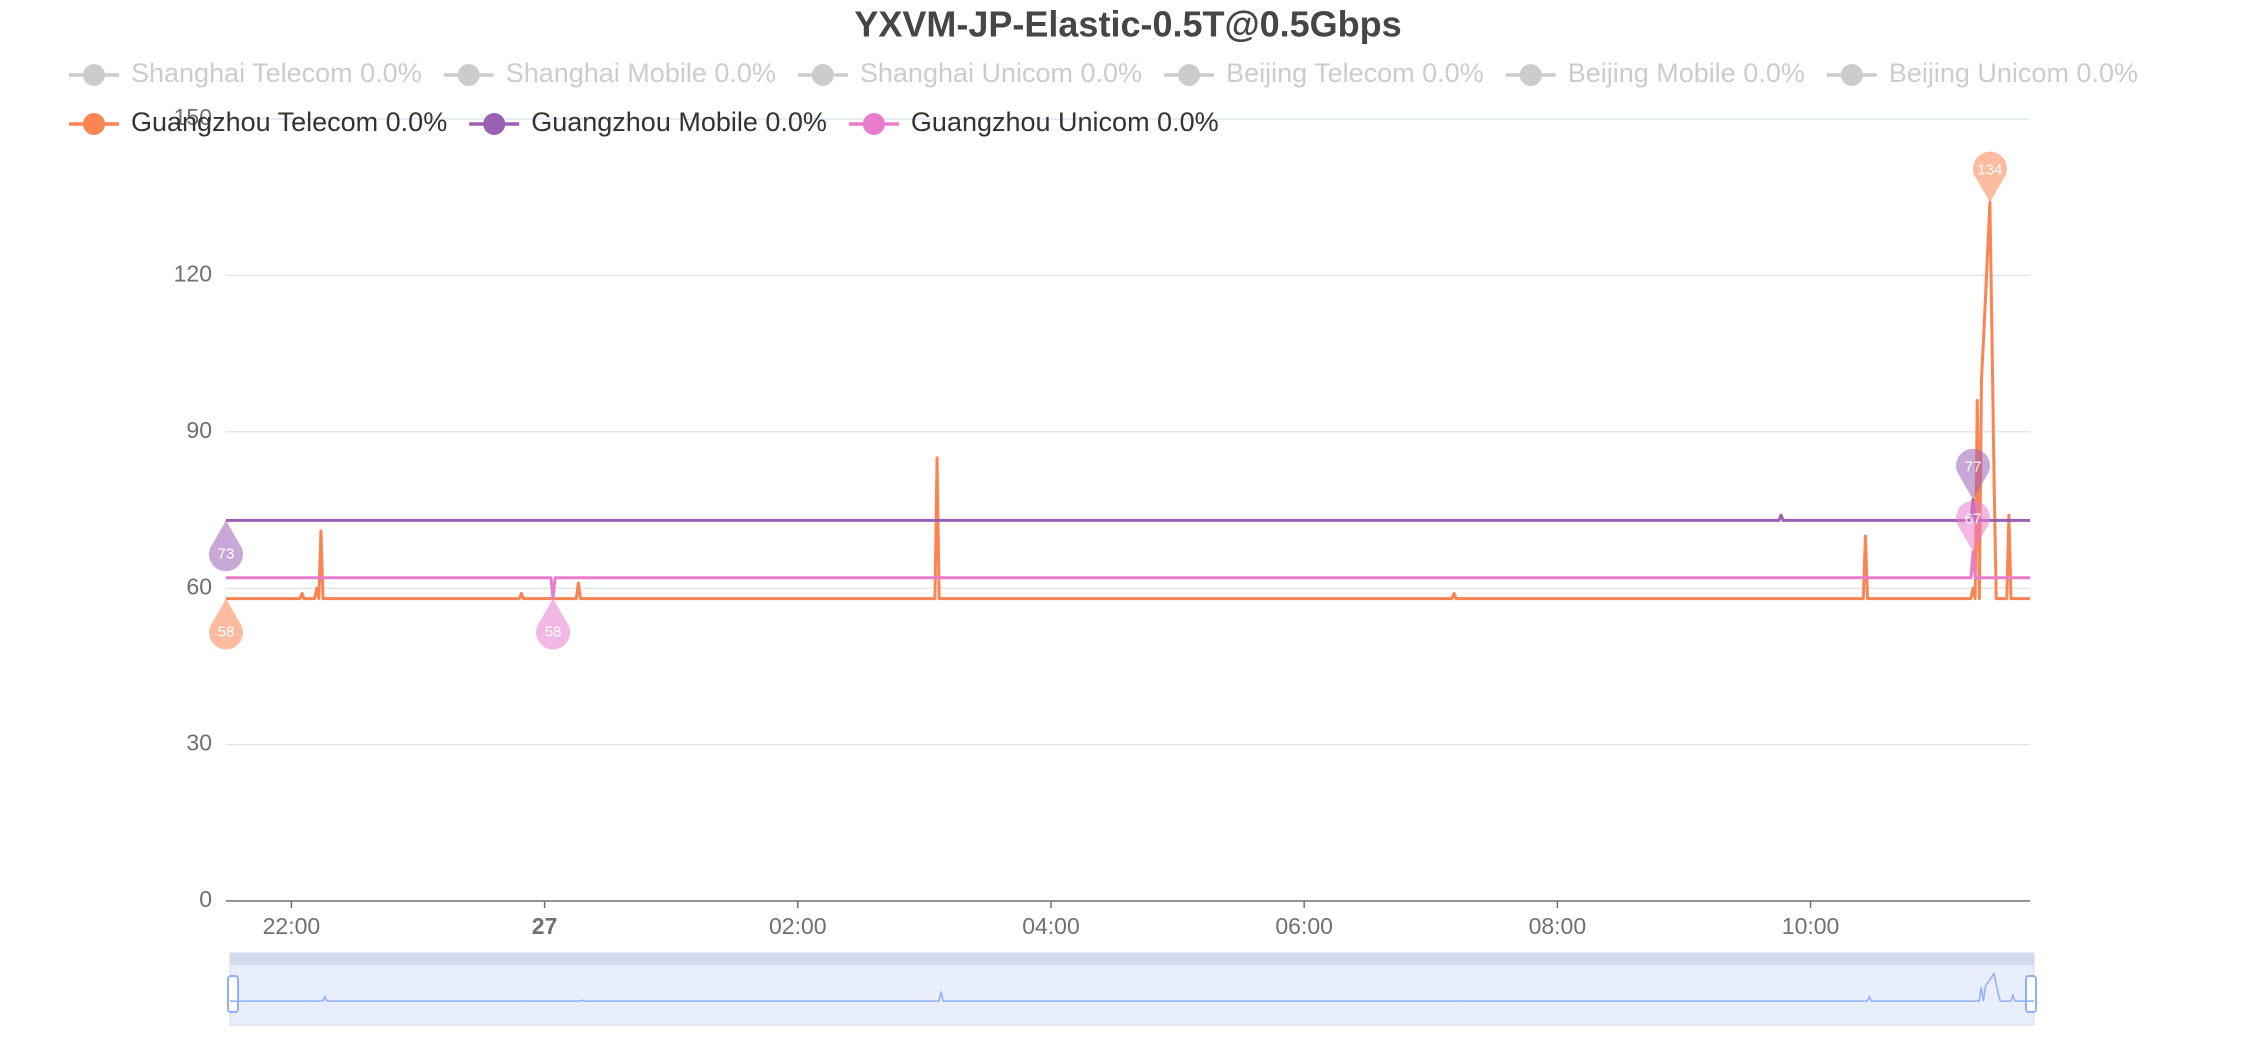 The height and width of the screenshot is (1040, 2256). What do you see at coordinates (199, 430) in the screenshot?
I see `y-tick-label: 90` at bounding box center [199, 430].